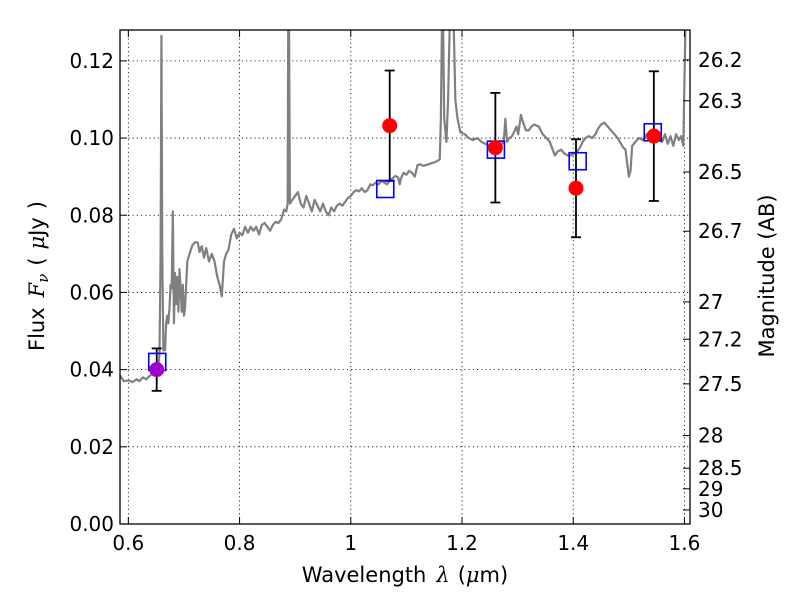 This screenshot has width=800, height=605. Describe the element at coordinates (710, 302) in the screenshot. I see `mag-tick-label: 27` at that location.